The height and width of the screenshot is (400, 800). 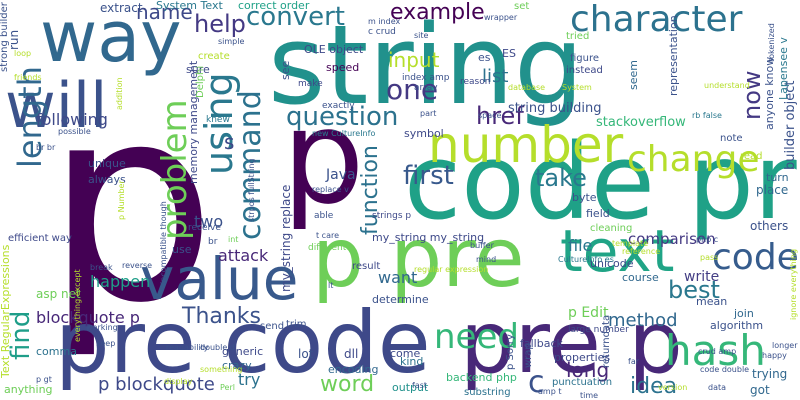 What do you see at coordinates (584, 197) in the screenshot?
I see `cloud-word: byte` at bounding box center [584, 197].